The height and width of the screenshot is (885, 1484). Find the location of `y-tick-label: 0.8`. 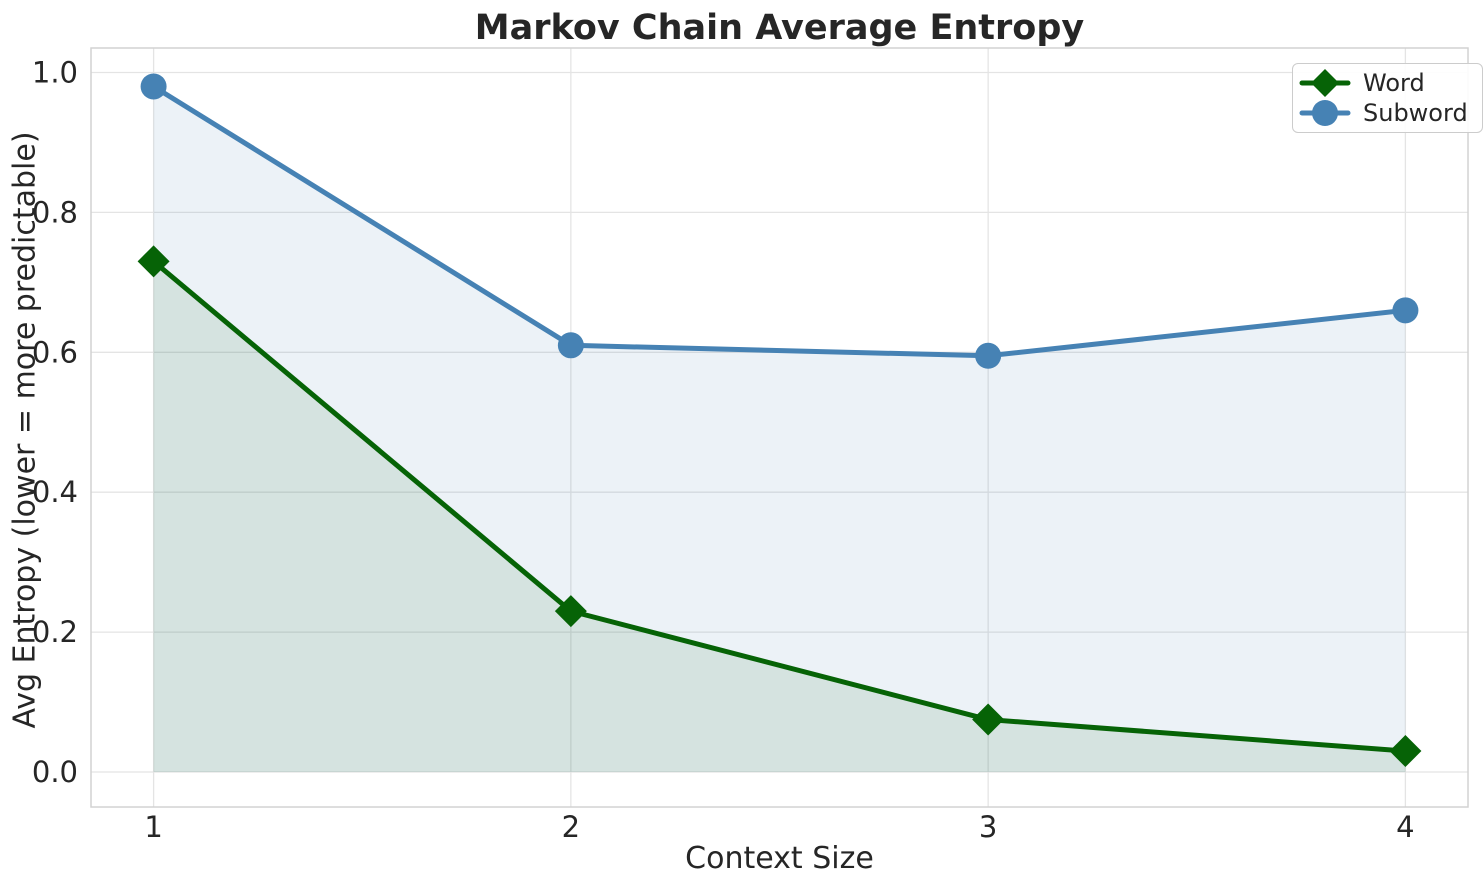

y-tick-label: 0.8 is located at coordinates (55, 212).